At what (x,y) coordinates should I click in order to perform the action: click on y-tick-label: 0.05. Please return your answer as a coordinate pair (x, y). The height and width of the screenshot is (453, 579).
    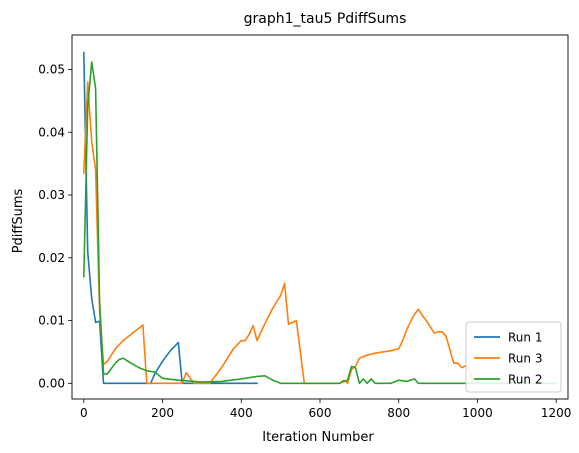
    Looking at the image, I should click on (51, 70).